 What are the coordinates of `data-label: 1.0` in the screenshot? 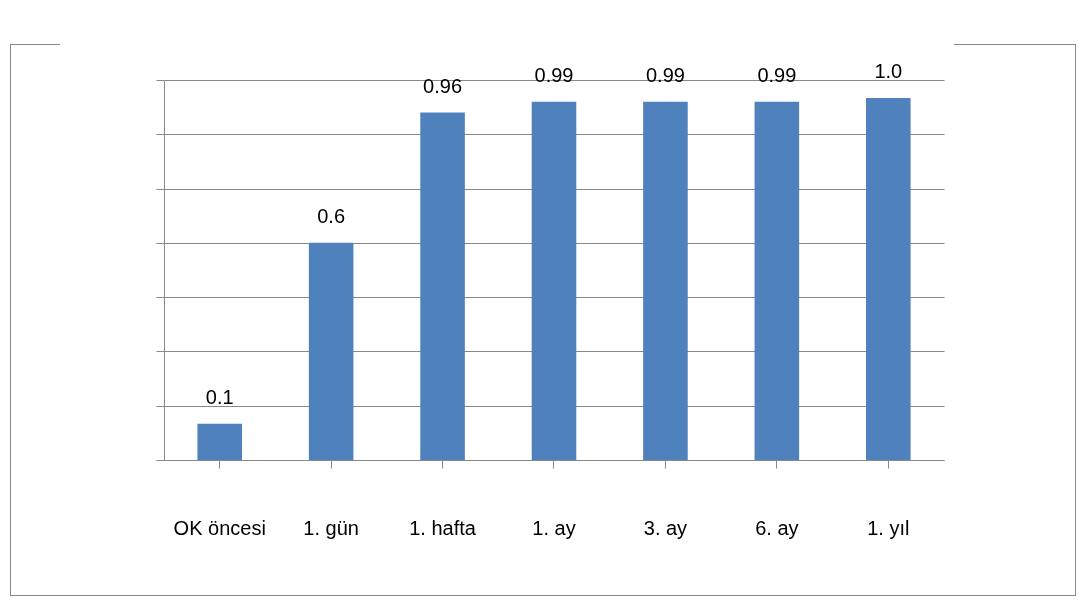 It's located at (888, 71).